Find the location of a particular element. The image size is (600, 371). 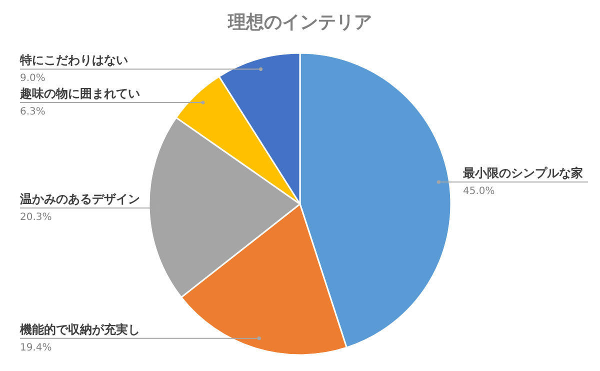

data-label: 45.0% is located at coordinates (479, 192).